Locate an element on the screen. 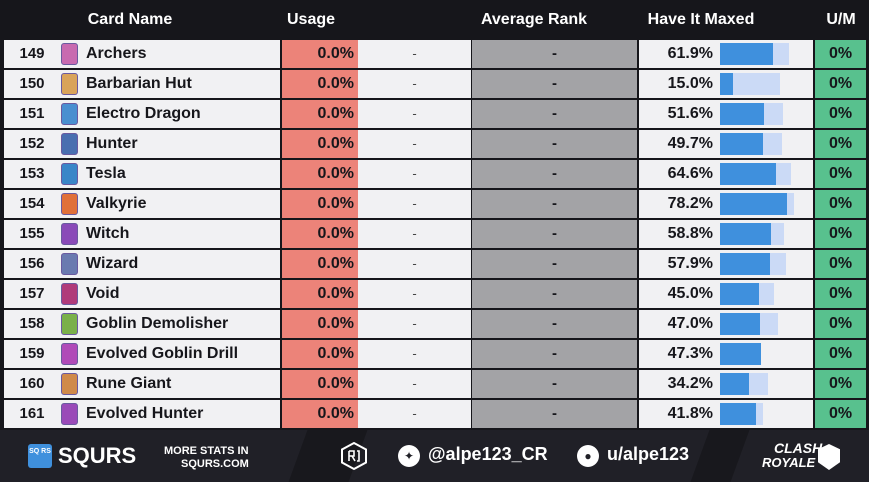 This screenshot has width=869, height=482. table-row: 160 Rune Giant 0.0% - -34.2% 0% is located at coordinates (434, 385).